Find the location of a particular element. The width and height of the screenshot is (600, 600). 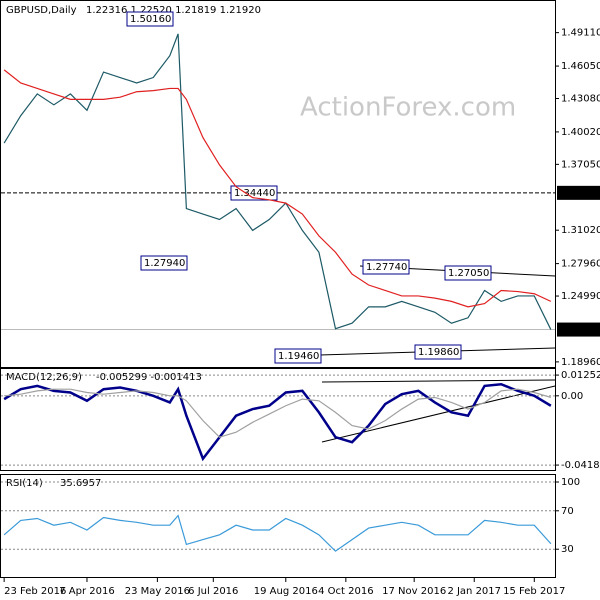

y-tick-label: 0.012522 is located at coordinates (580, 375).